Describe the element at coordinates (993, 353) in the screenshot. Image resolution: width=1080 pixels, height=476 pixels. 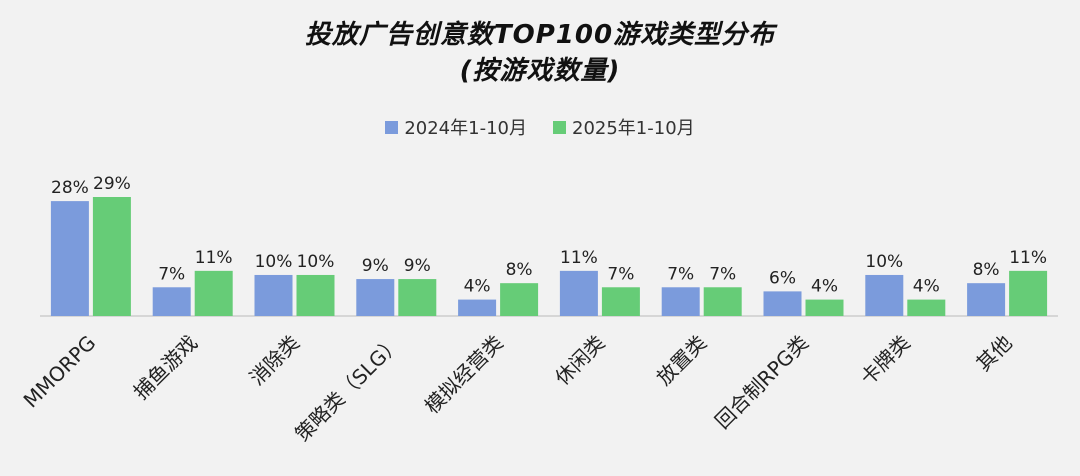
I see `x-tick-label-9: 其他` at that location.